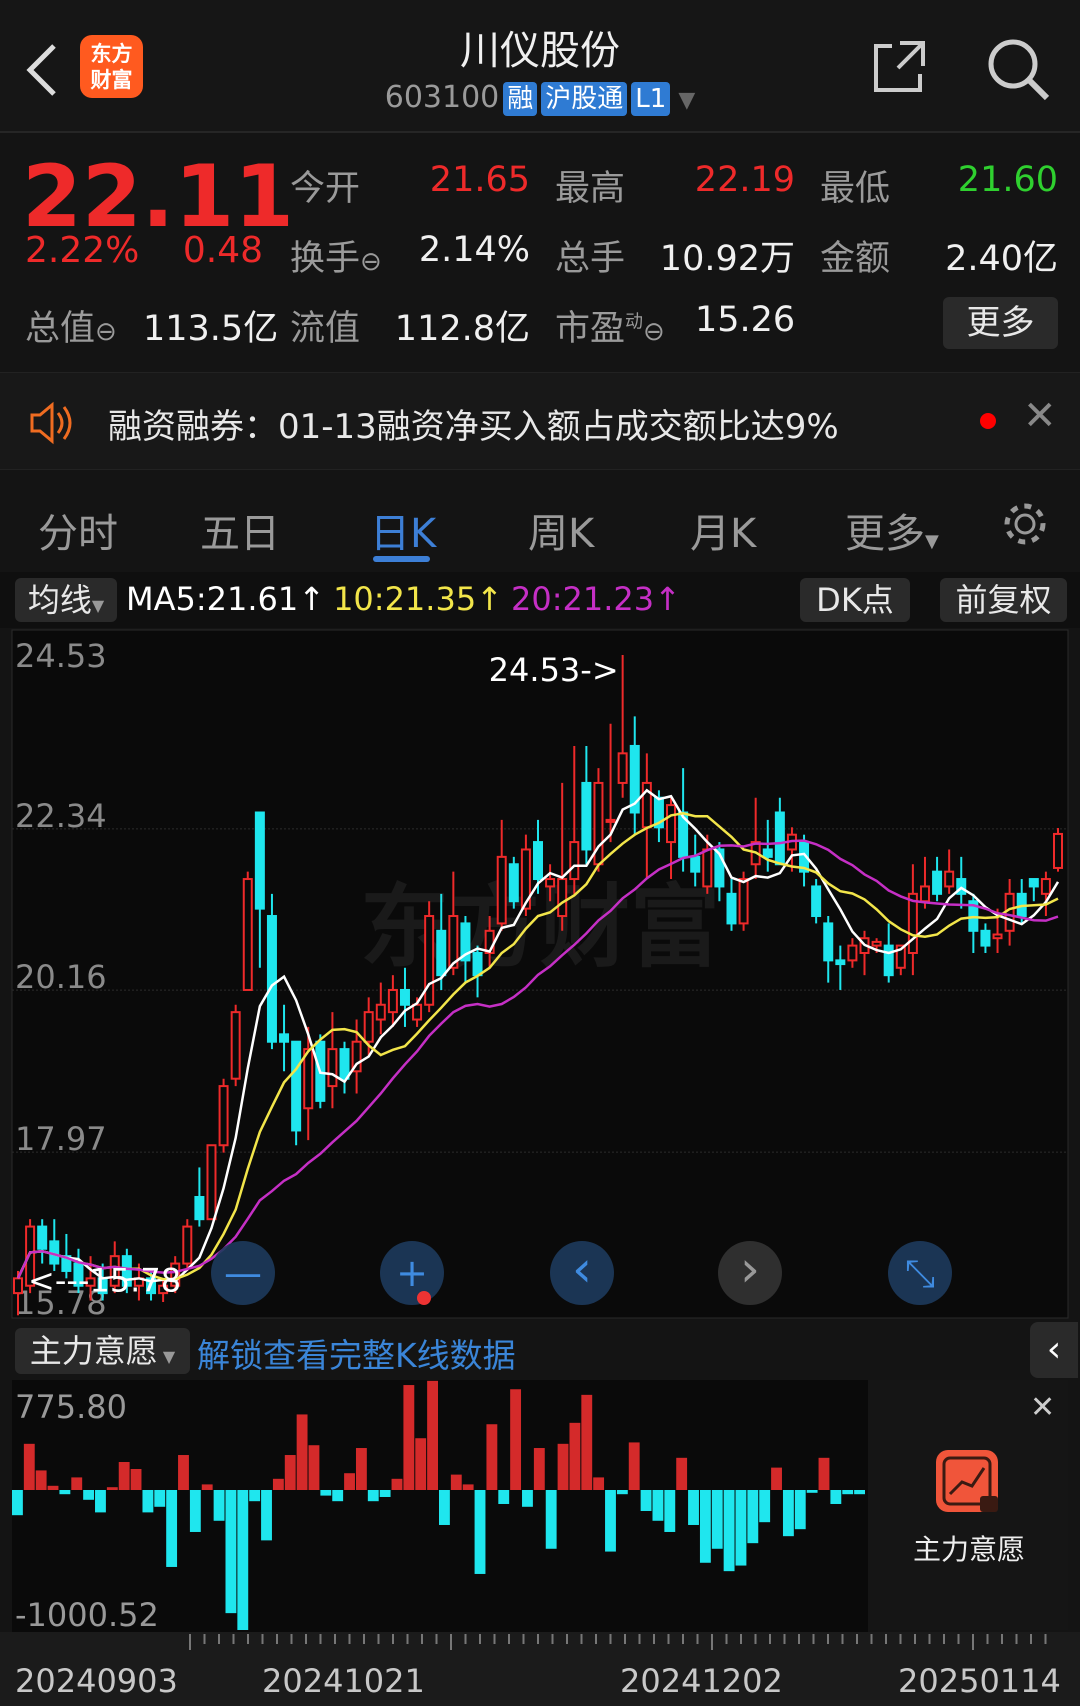  Describe the element at coordinates (71, 325) in the screenshot. I see `market-cap-label: 总值⊖` at that location.